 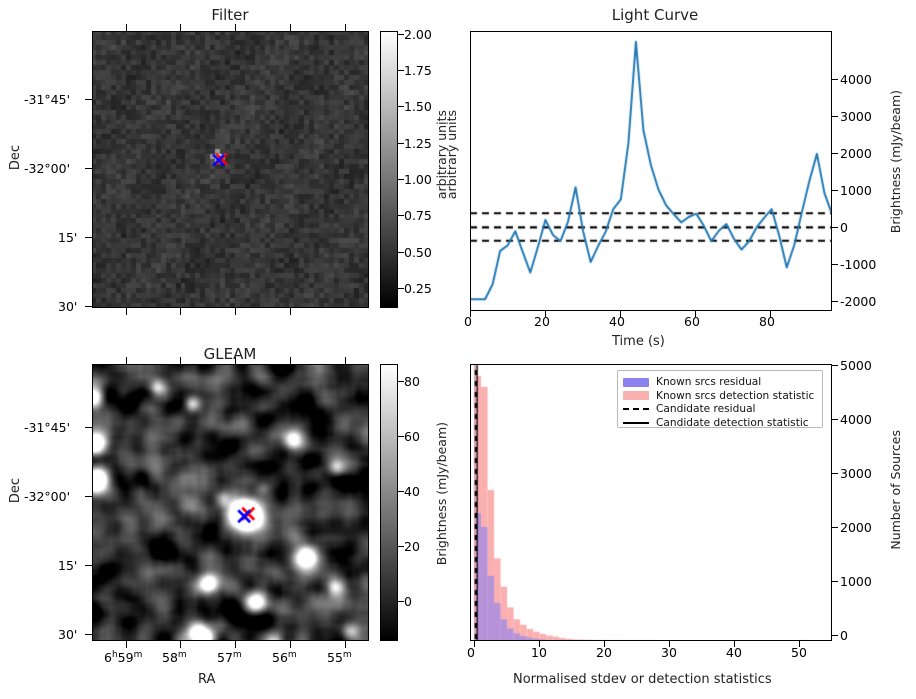 What do you see at coordinates (412, 436) in the screenshot?
I see `gleam-cbar-tick-1: 60` at bounding box center [412, 436].